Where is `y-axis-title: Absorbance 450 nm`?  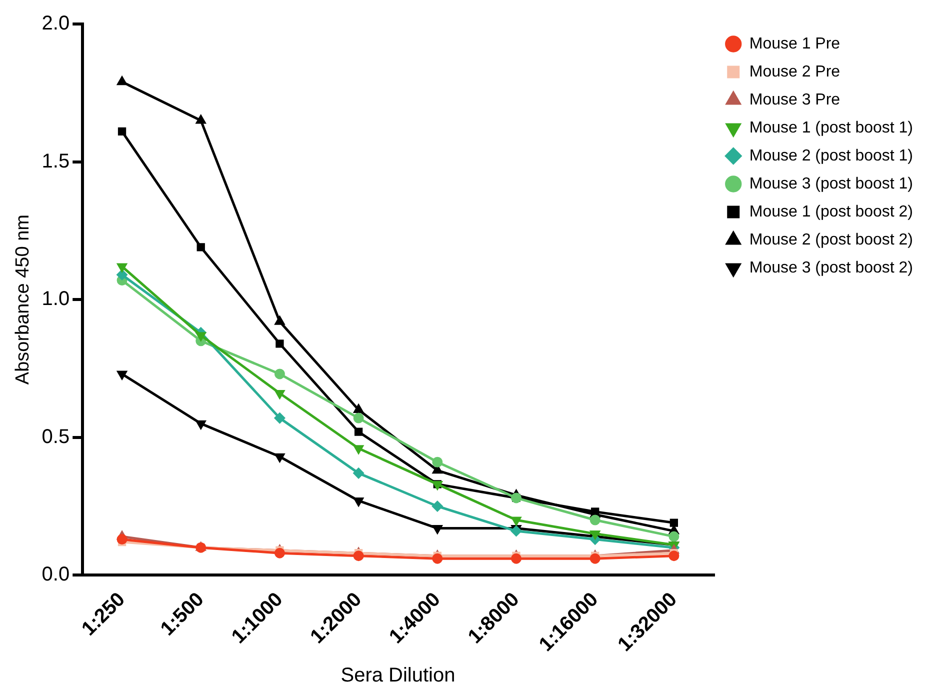 y-axis-title: Absorbance 450 nm is located at coordinates (23, 299).